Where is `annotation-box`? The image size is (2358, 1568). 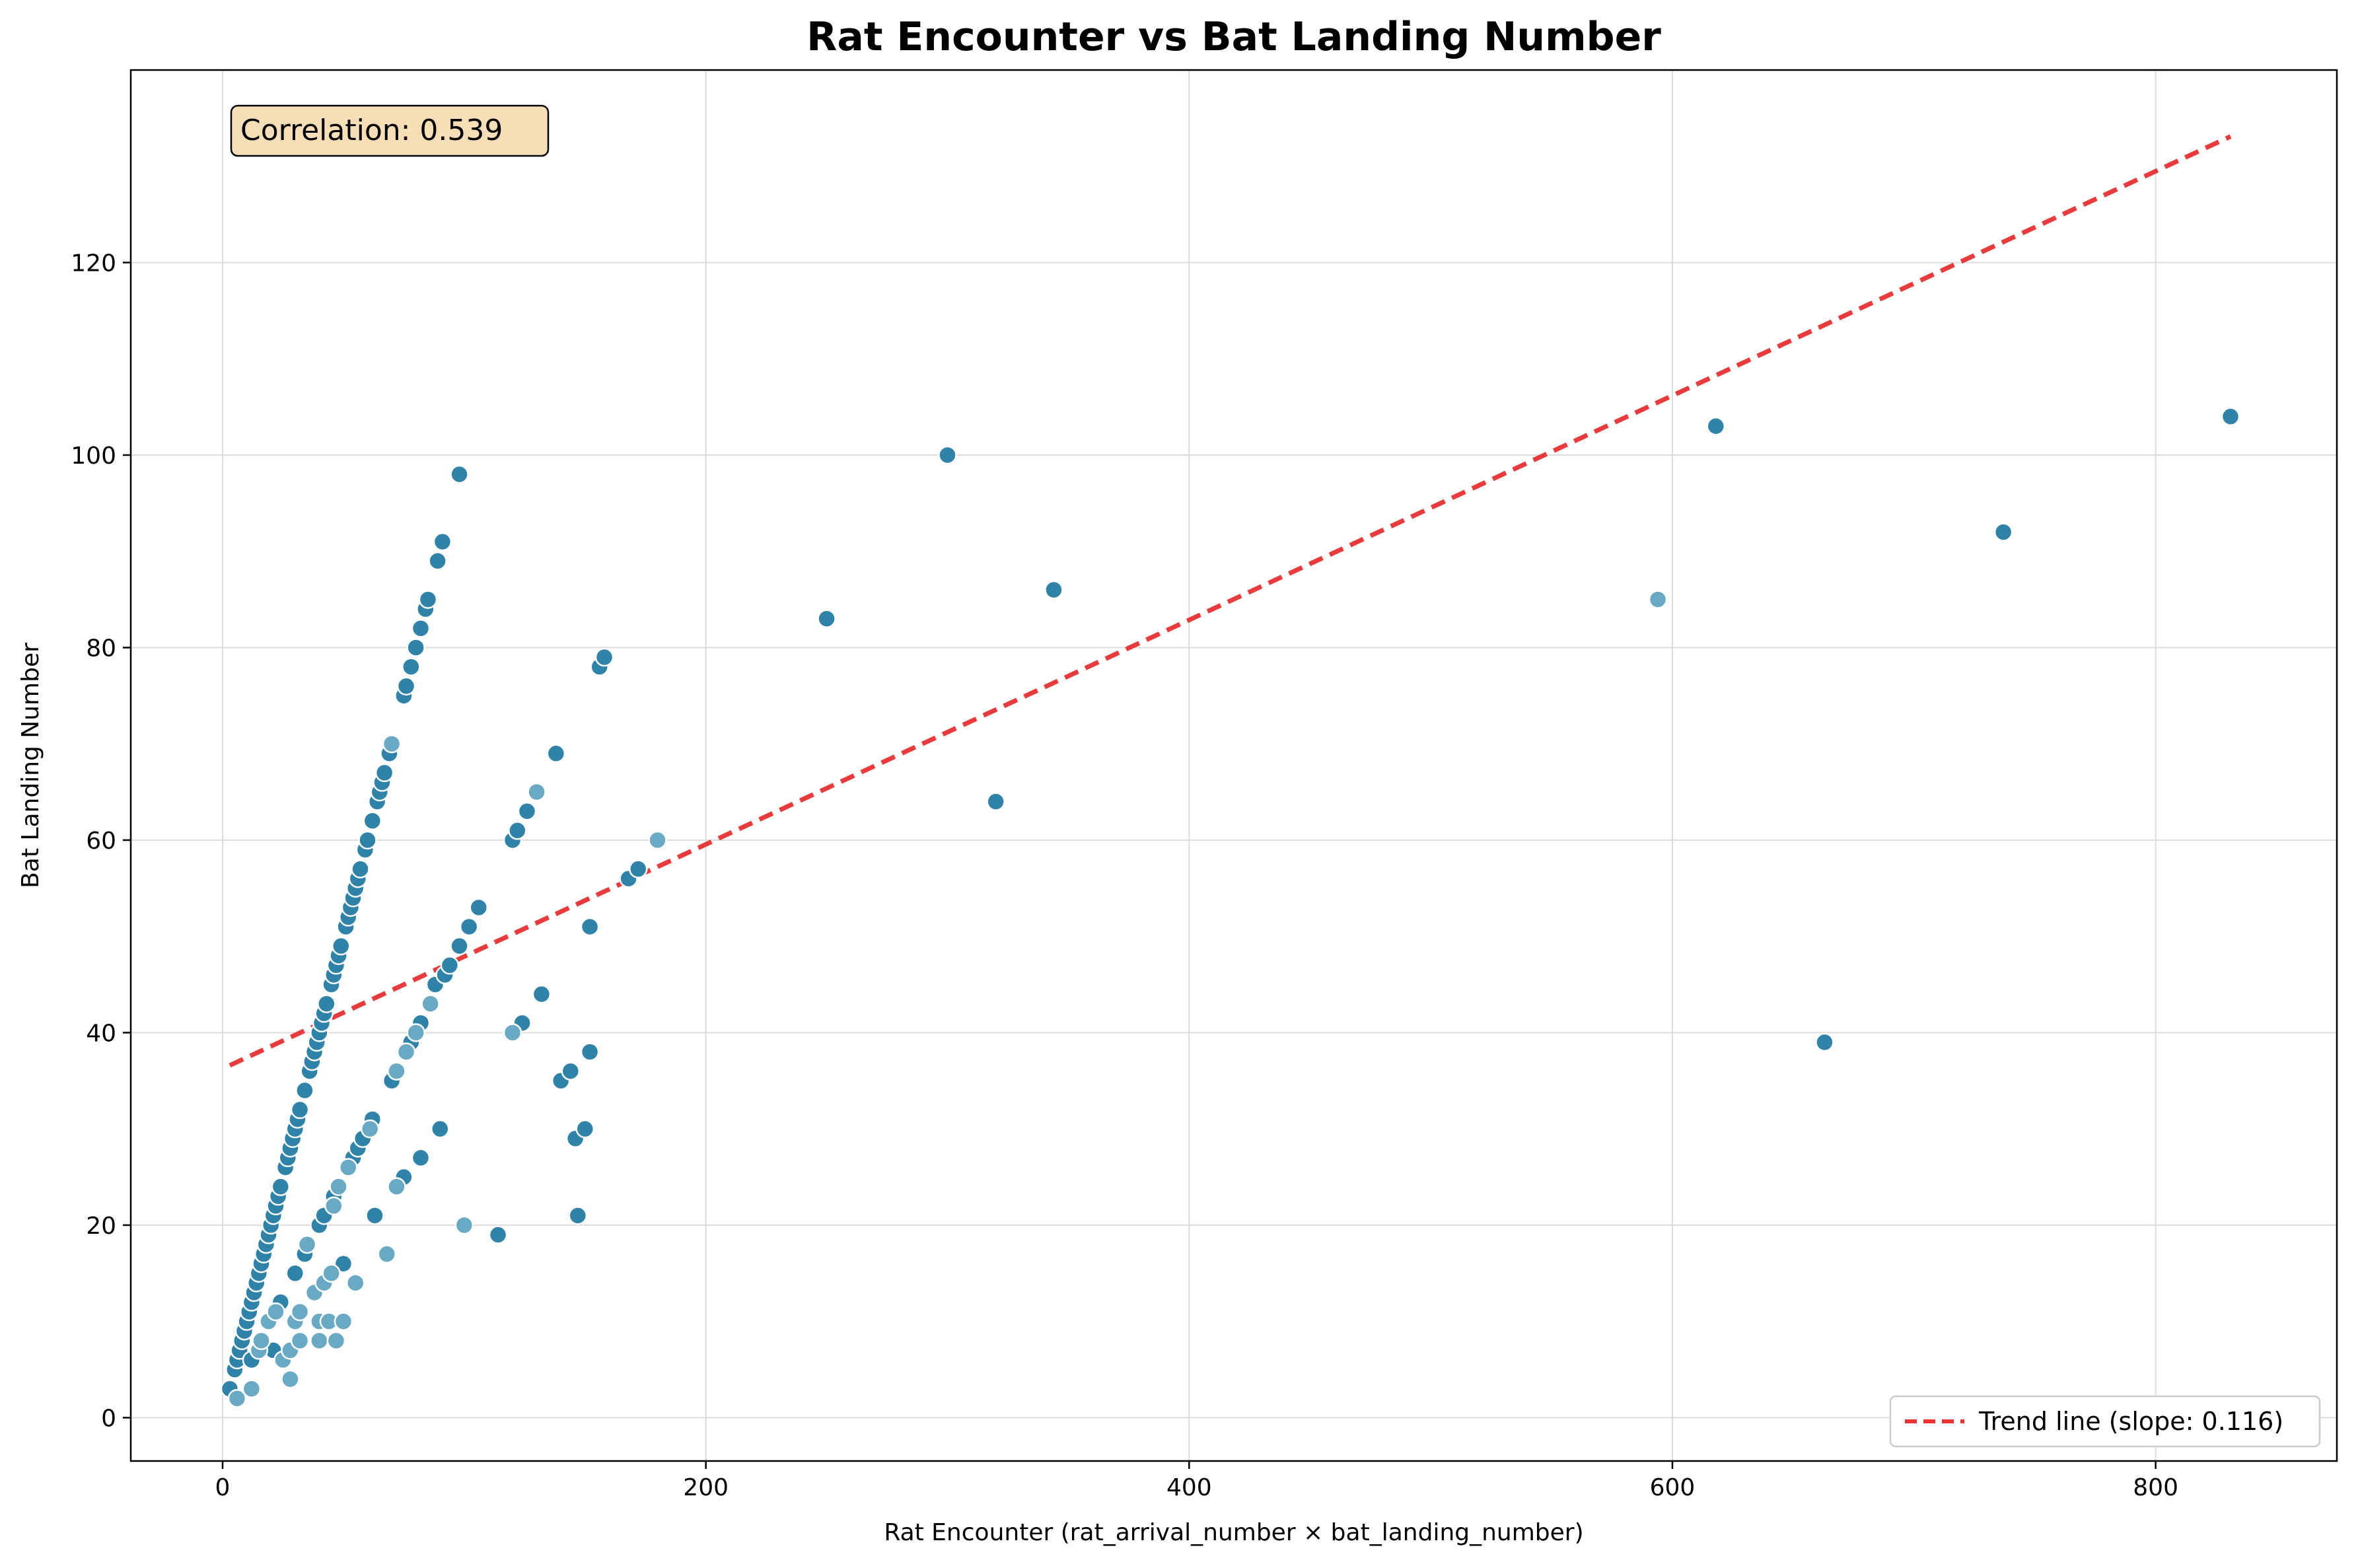 annotation-box is located at coordinates (390, 130).